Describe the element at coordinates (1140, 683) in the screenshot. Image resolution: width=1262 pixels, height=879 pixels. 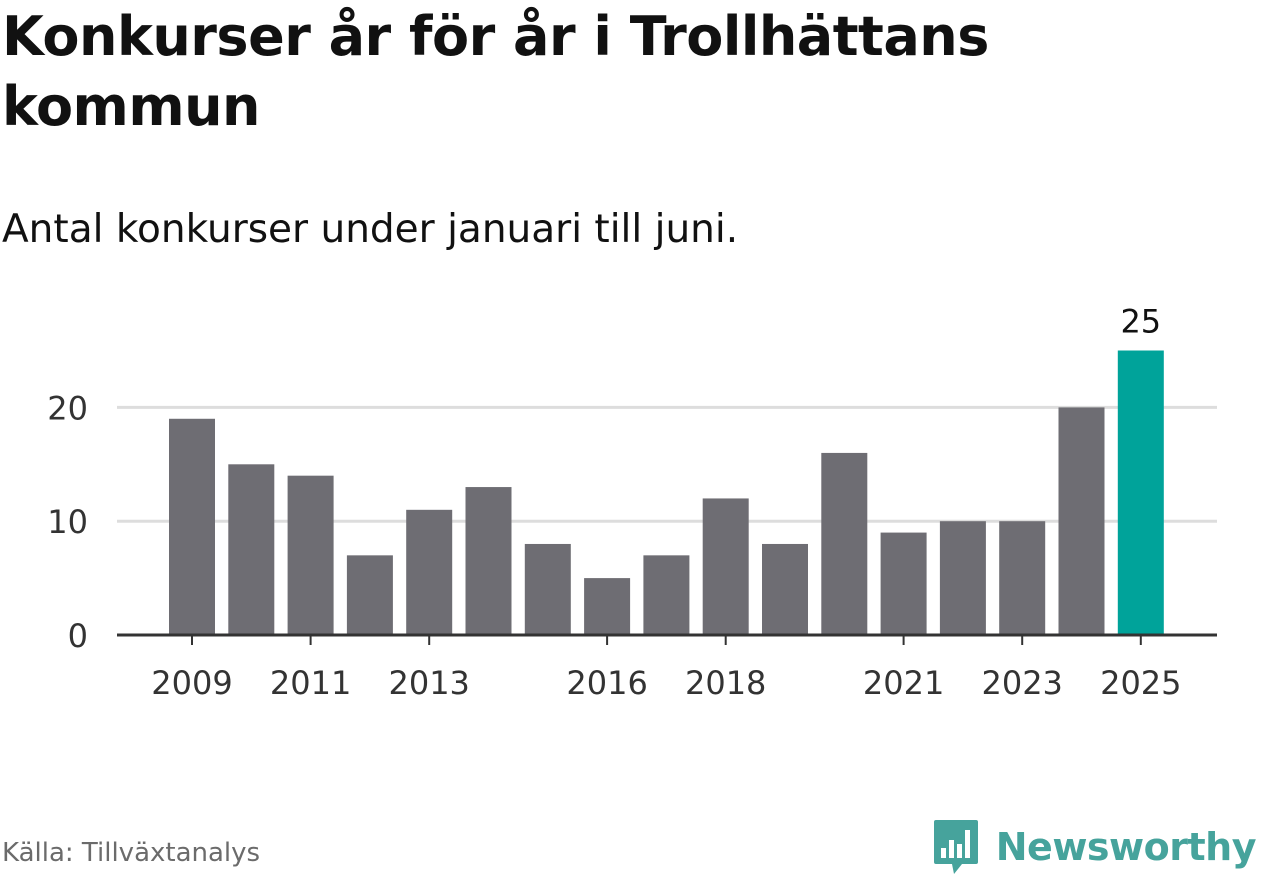
I see `x-tick-label: 2025` at that location.